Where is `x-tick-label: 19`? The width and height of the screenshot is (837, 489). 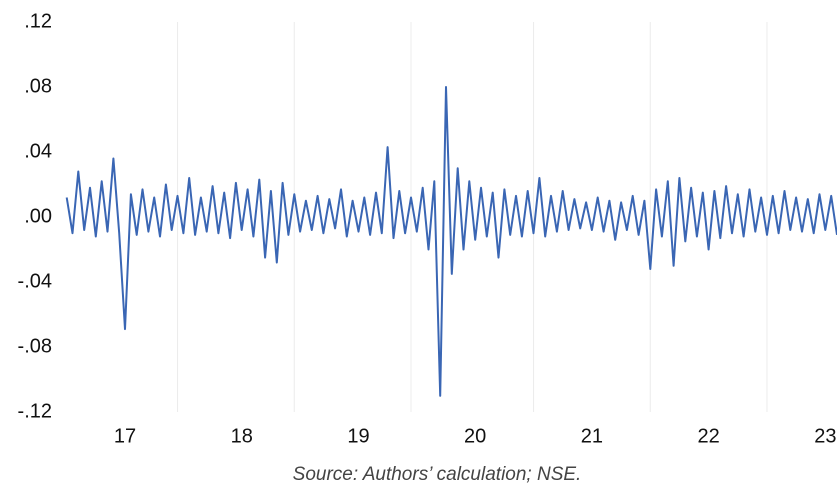 x-tick-label: 19 is located at coordinates (358, 436).